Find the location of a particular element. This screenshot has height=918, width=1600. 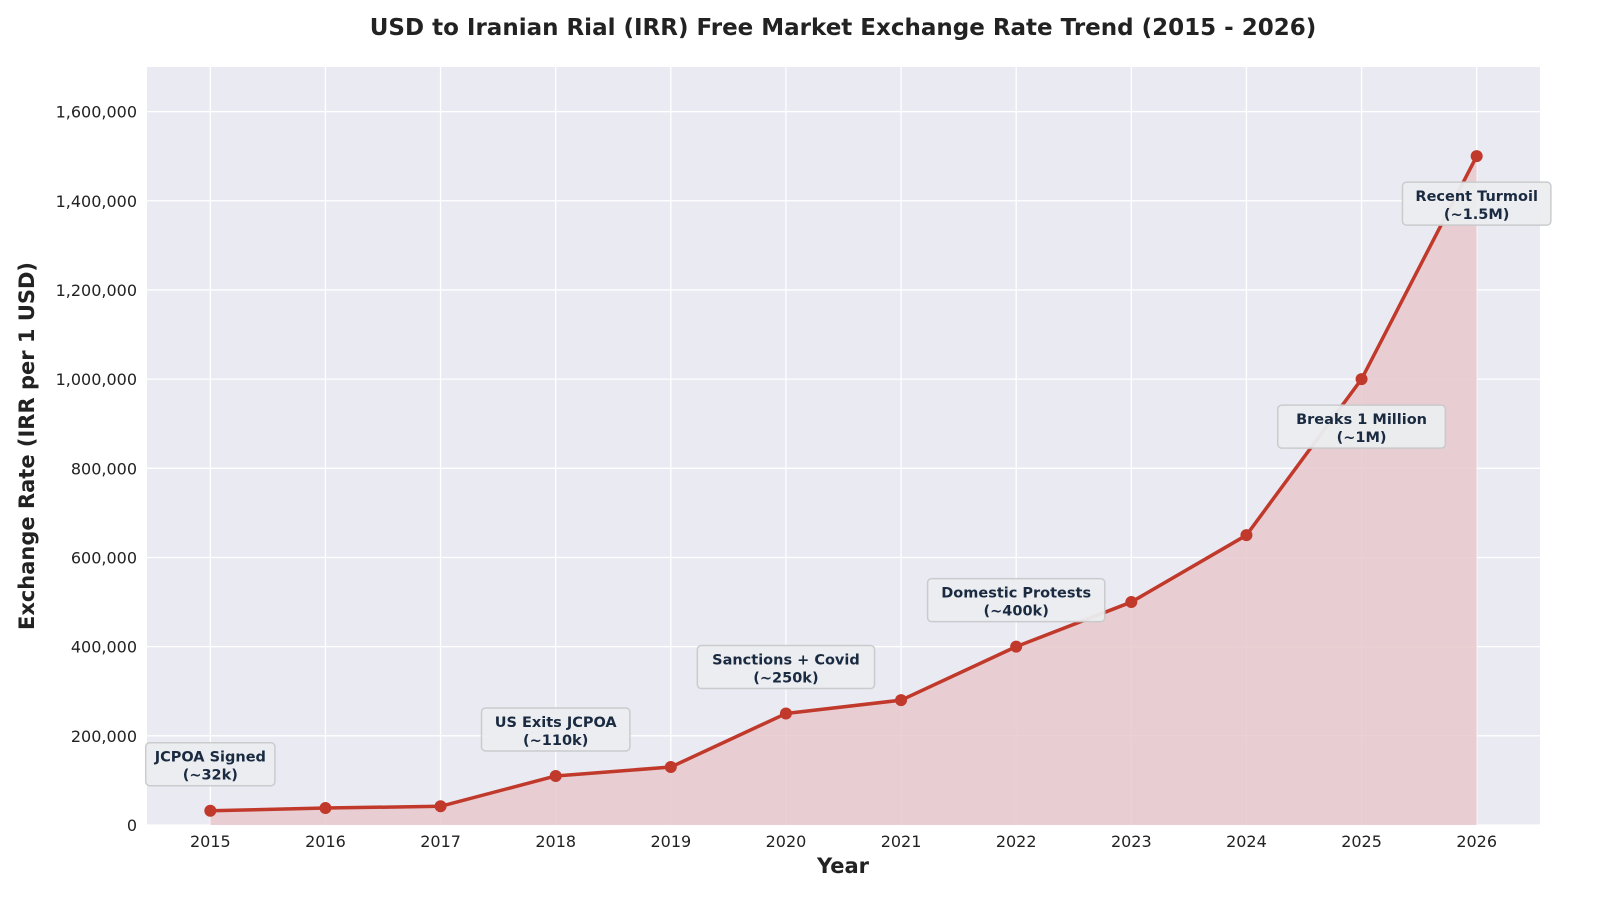

y-tick-label: 1,200,000 is located at coordinates (96, 290).